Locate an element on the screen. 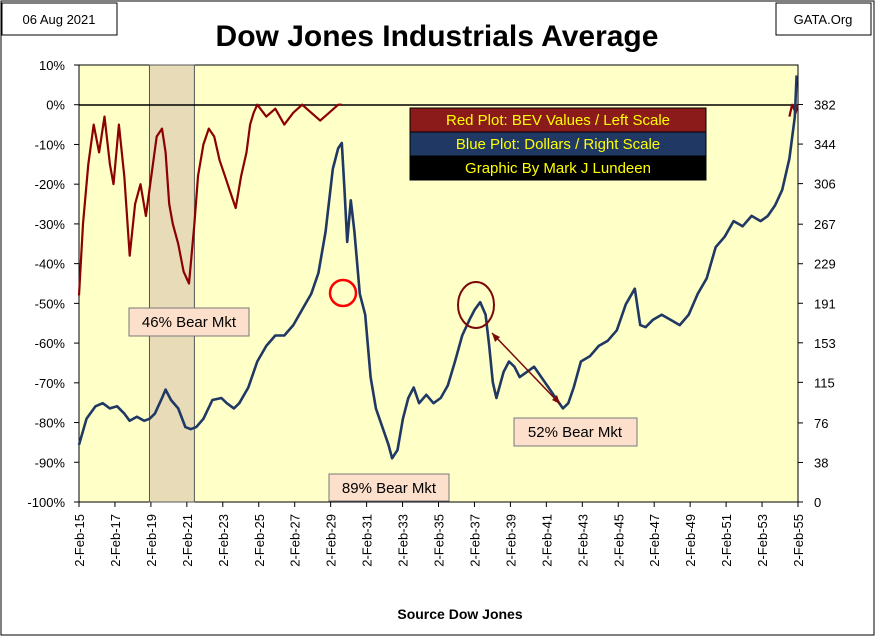 The height and width of the screenshot is (636, 875). peak-1937-circle is located at coordinates (476, 305).